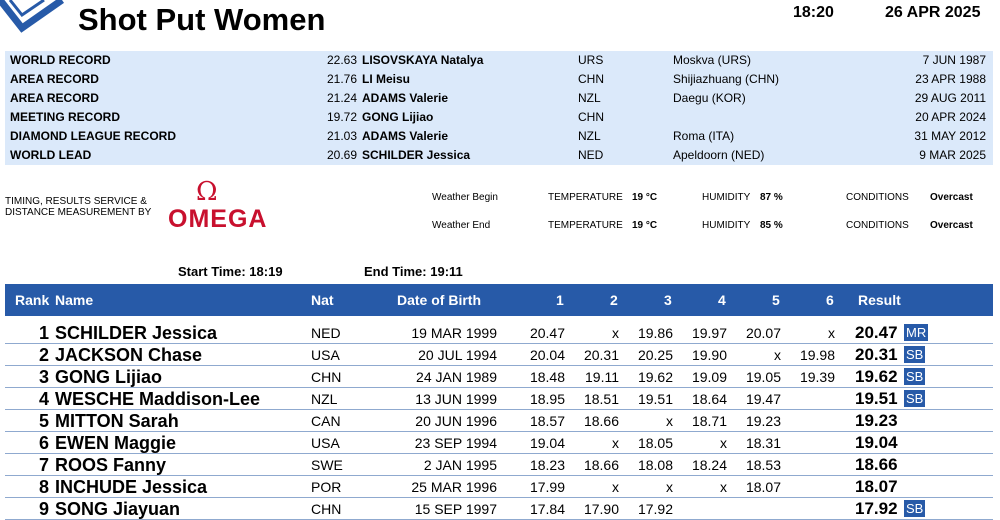 This screenshot has height=520, width=1000. Describe the element at coordinates (655, 333) in the screenshot. I see `attempt-3-cell: 19.86` at that location.